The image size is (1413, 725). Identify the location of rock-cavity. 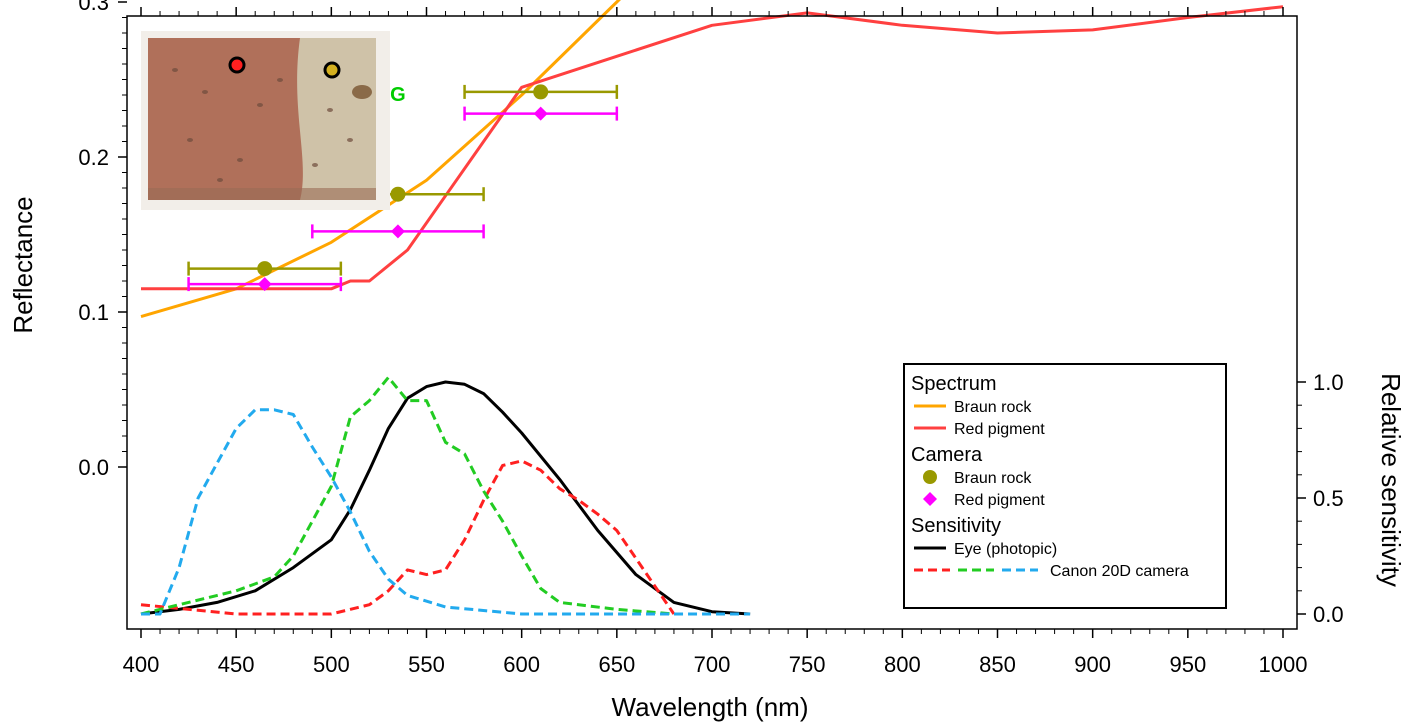
(362, 92).